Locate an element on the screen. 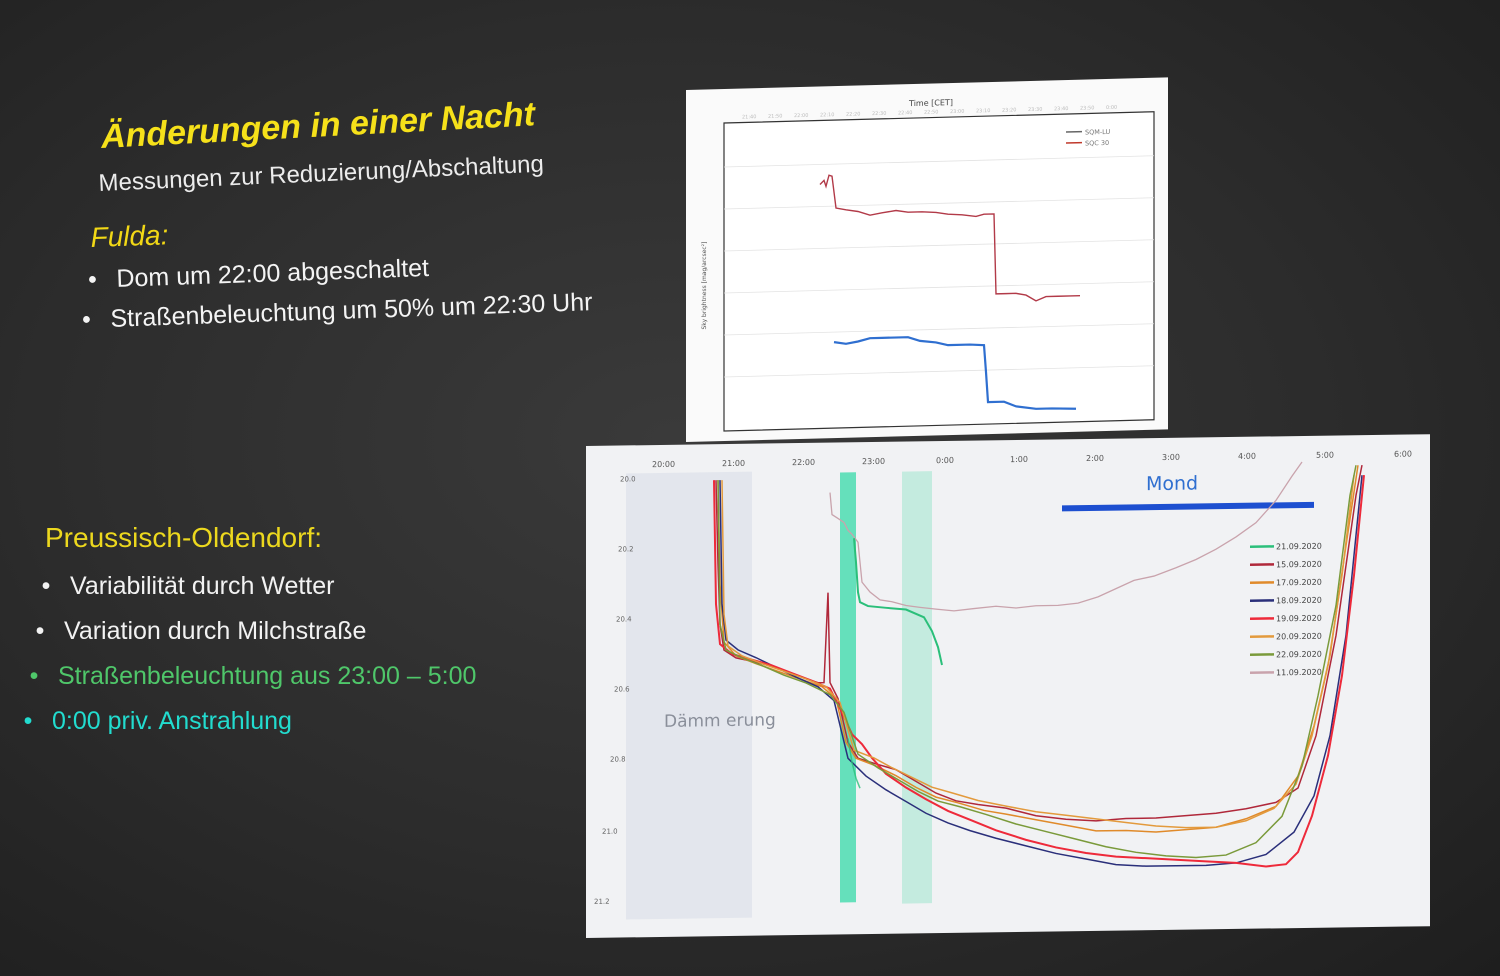 This screenshot has width=1500, height=976. fulda-legend-sqm: SQM-LU is located at coordinates (1097, 132).